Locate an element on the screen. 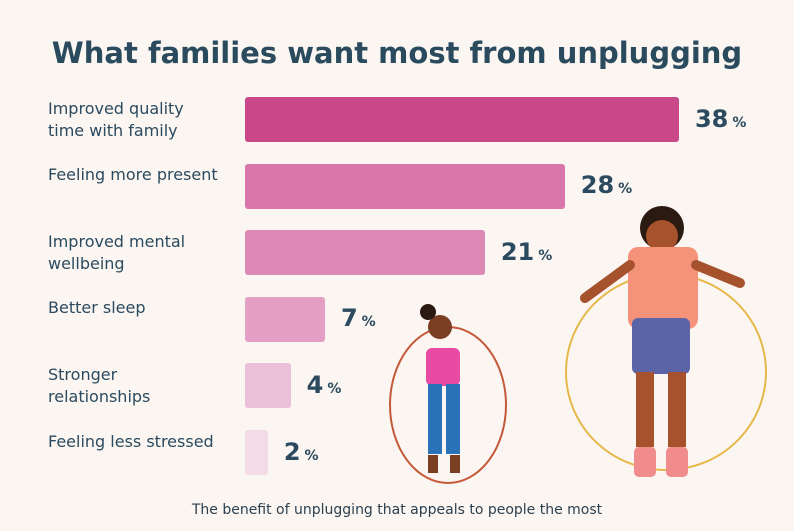  category-label: Improved mental wellbeing is located at coordinates (117, 252).